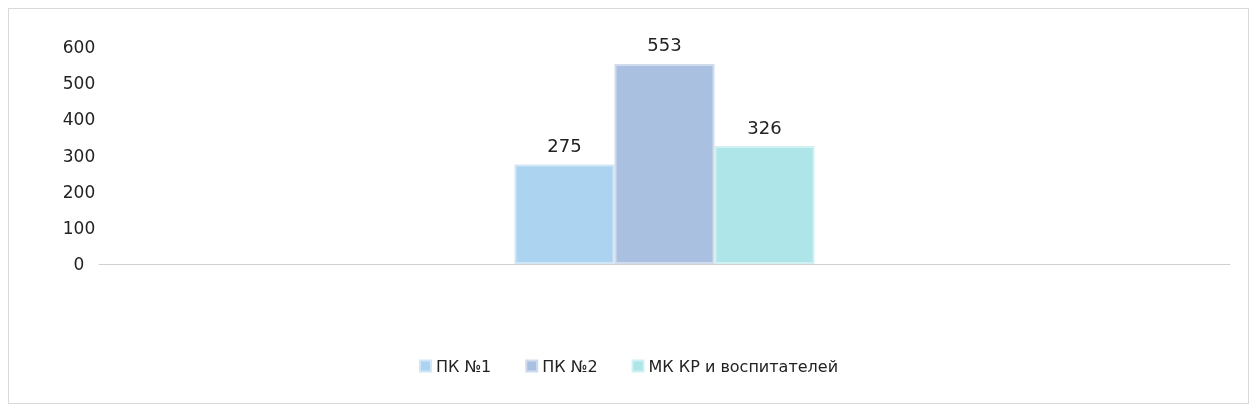 The height and width of the screenshot is (412, 1257). What do you see at coordinates (664, 45) in the screenshot?
I see `data-label: 553` at bounding box center [664, 45].